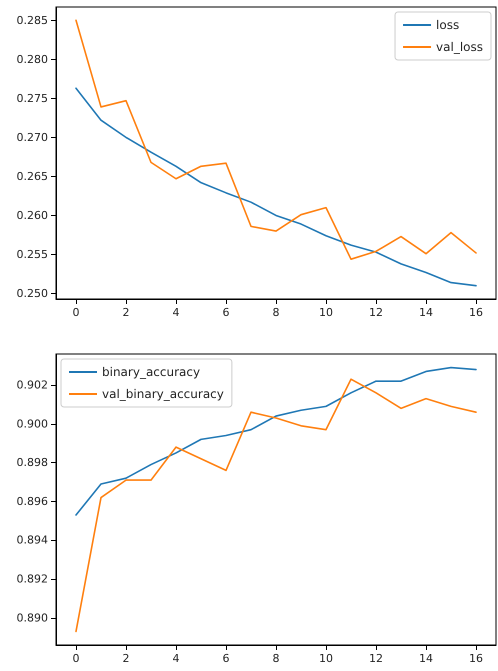  What do you see at coordinates (32, 293) in the screenshot?
I see `y-tick-label: 0.250` at bounding box center [32, 293].